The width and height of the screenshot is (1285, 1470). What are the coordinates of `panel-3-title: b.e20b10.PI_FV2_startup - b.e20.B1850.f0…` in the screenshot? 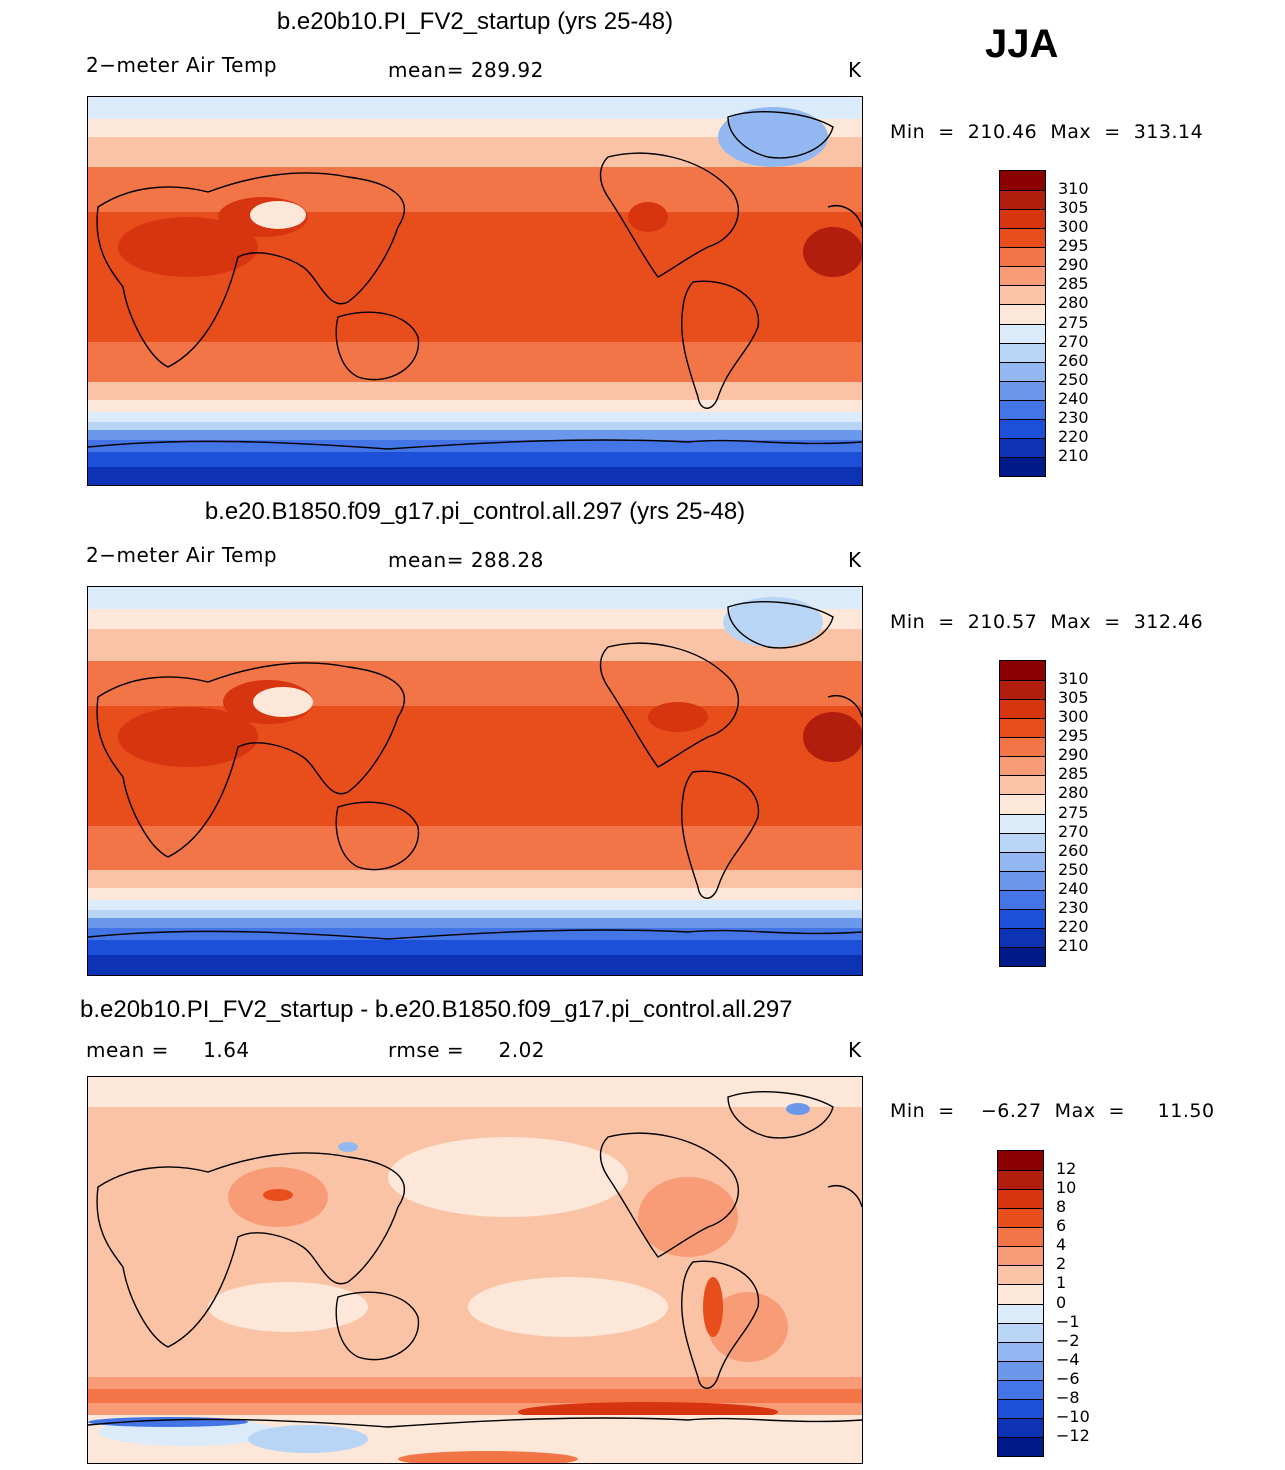 It's located at (436, 1009).